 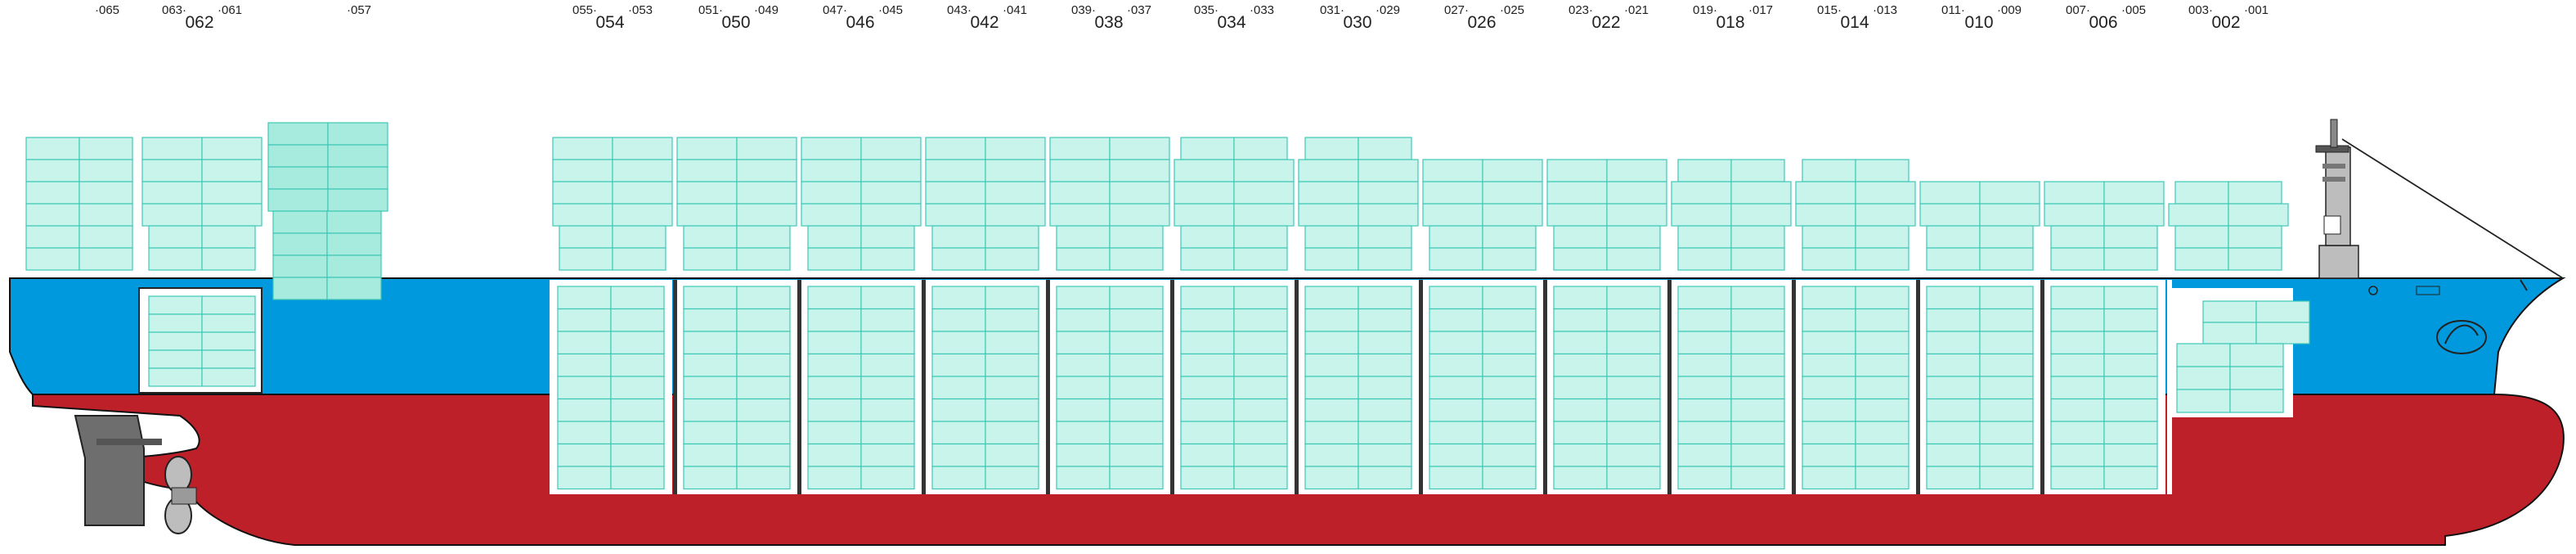 What do you see at coordinates (1829, 10) in the screenshot?
I see `bay-sub-label: 015·` at bounding box center [1829, 10].